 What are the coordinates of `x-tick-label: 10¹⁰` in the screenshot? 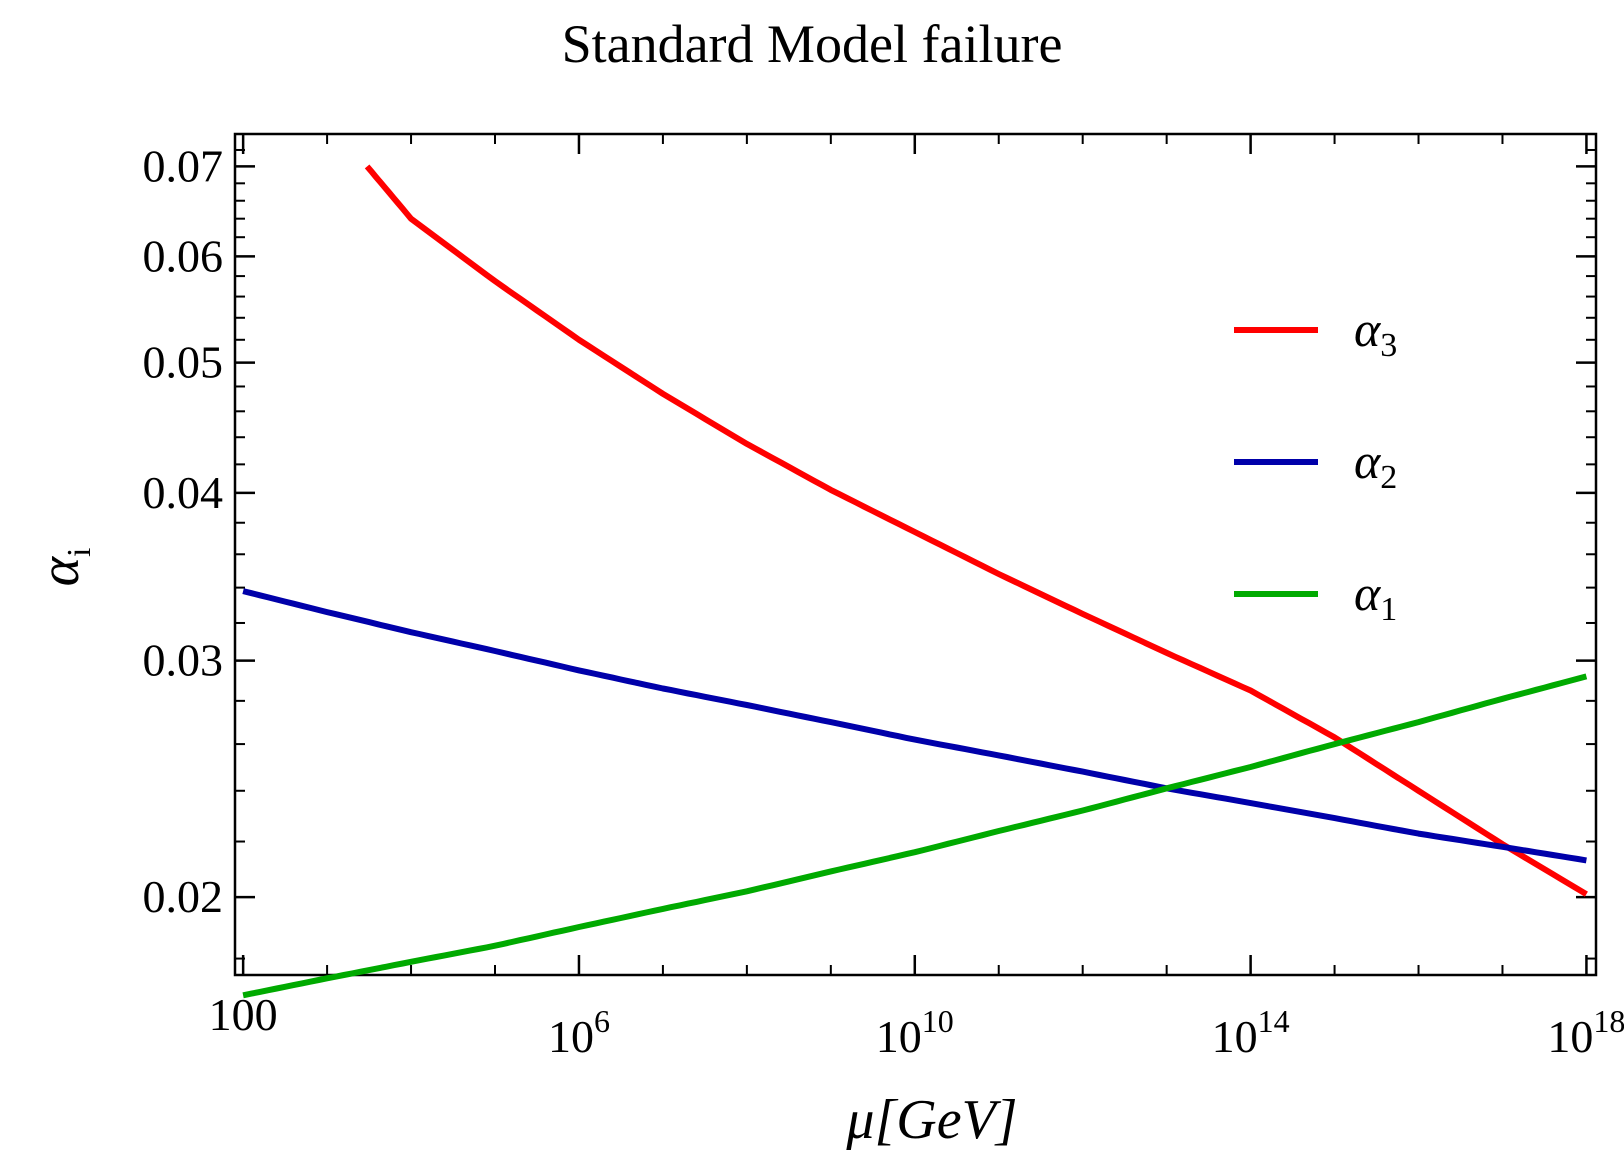 It's located at (915, 1032).